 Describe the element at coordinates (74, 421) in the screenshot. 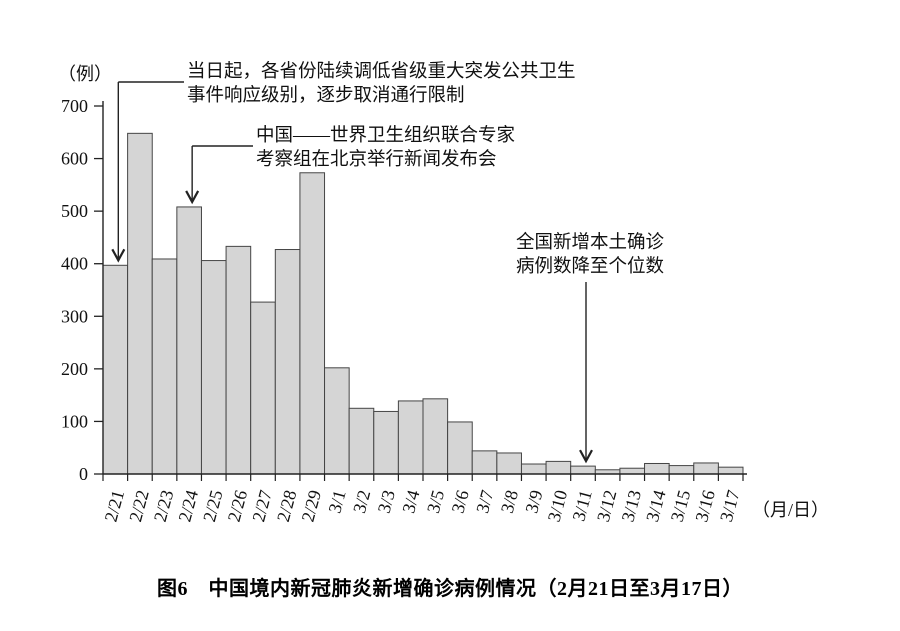

I see `y-axis-tick-label: 100` at that location.